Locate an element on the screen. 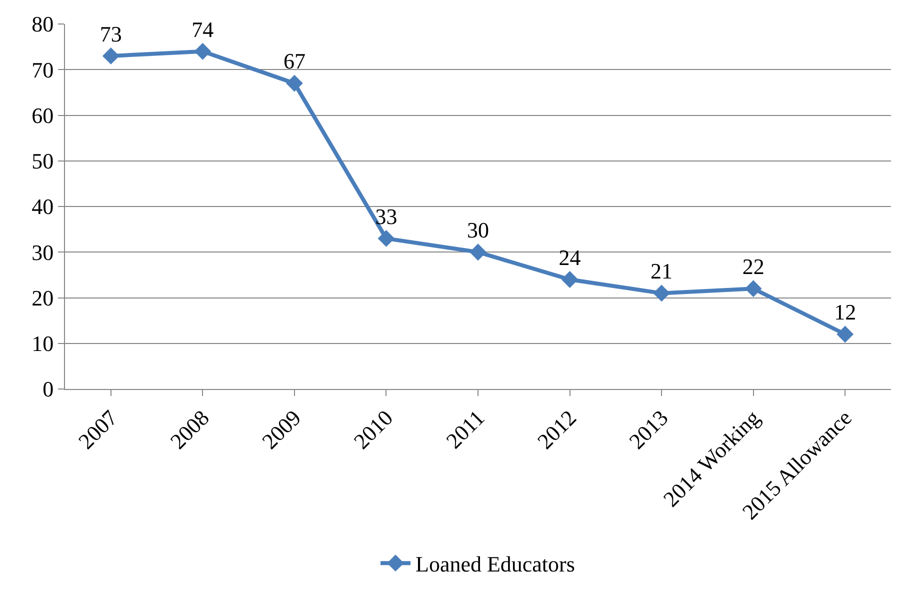 This screenshot has width=911, height=596. data-label: 21 is located at coordinates (661, 271).